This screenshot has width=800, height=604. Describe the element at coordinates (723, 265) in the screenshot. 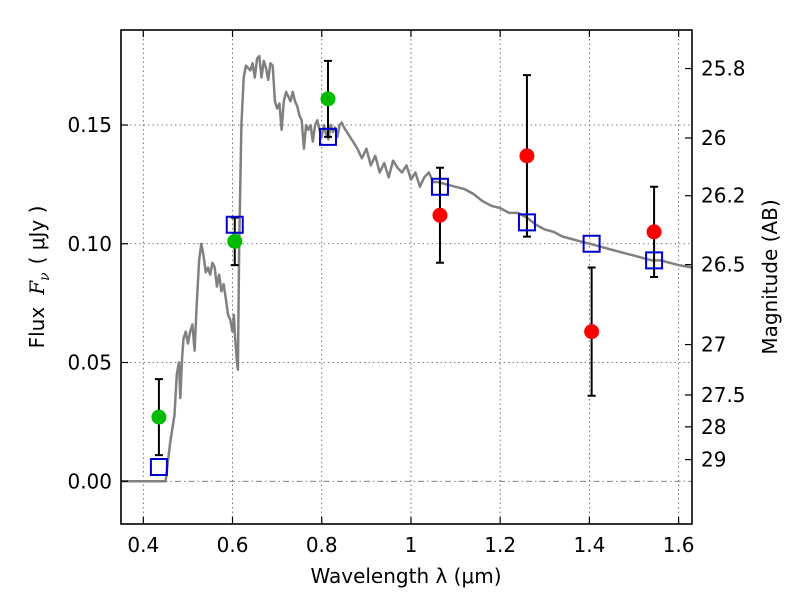

I see `y2-tick-label: 26.5` at that location.